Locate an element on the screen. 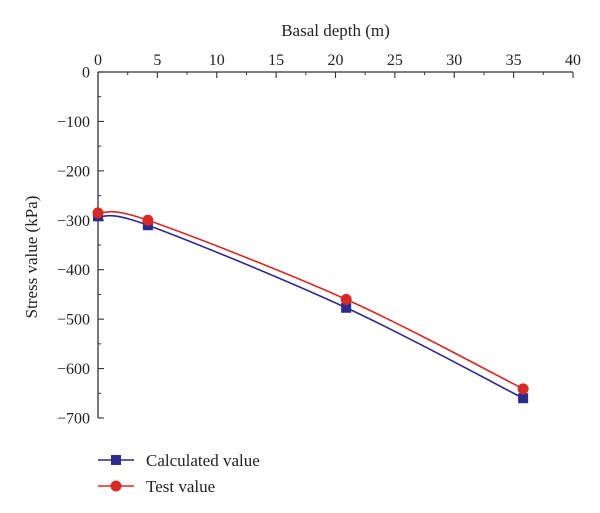  legend-marker-test-value is located at coordinates (116, 486).